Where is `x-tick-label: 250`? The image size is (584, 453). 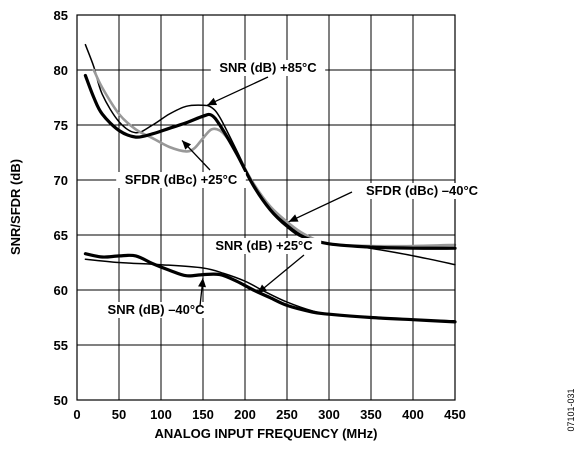 x-tick-label: 250 is located at coordinates (287, 414).